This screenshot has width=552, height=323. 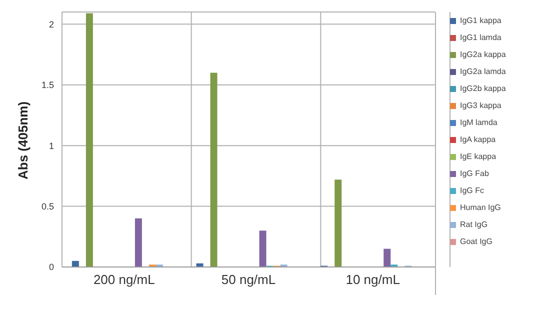 I want to click on legend-label: Human IgG, so click(x=480, y=207).